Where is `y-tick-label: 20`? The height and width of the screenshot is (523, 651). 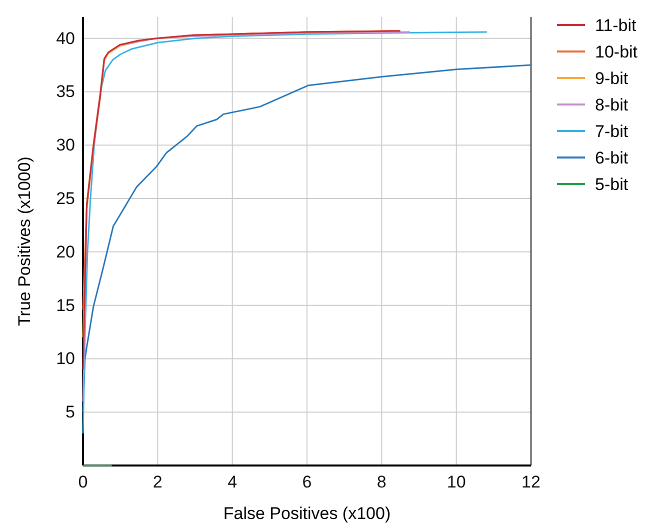
y-tick-label: 20 is located at coordinates (65, 252).